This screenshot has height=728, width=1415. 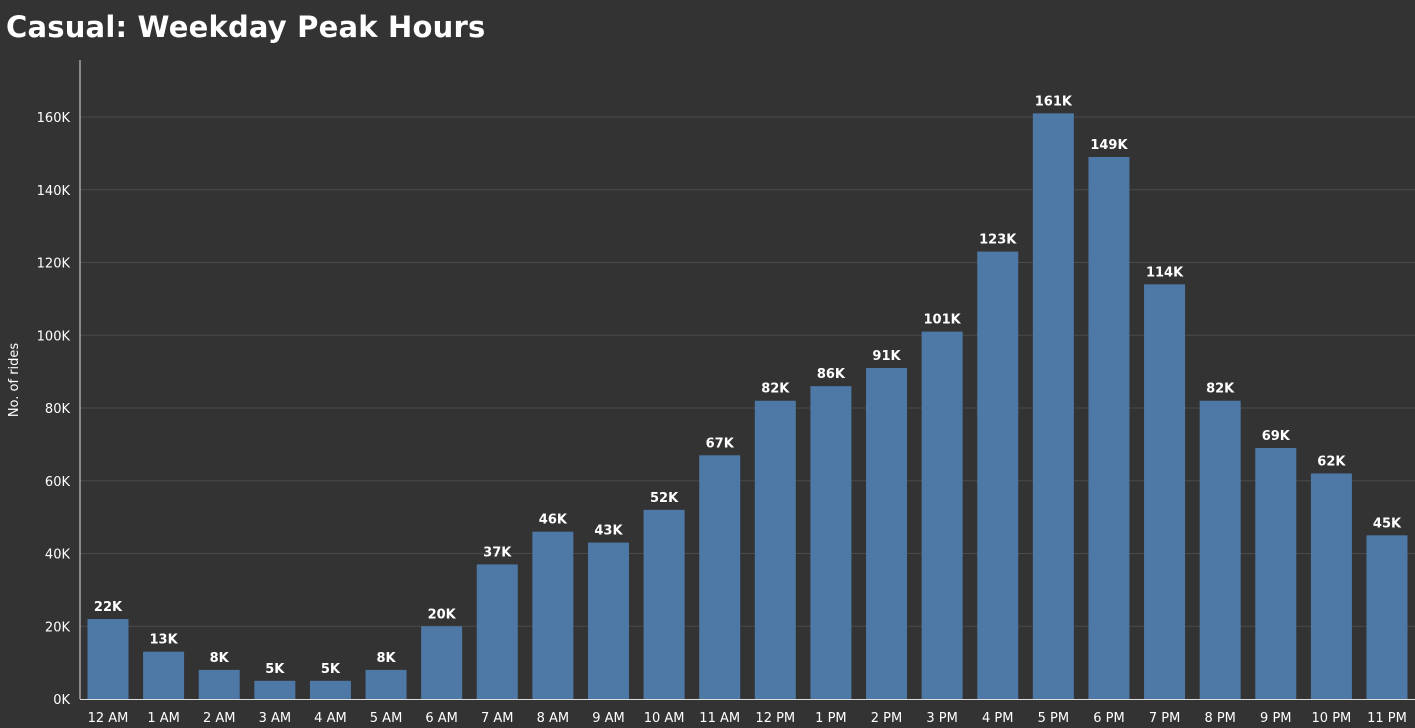 What do you see at coordinates (163, 718) in the screenshot?
I see `x-tick-label: 1 AM` at bounding box center [163, 718].